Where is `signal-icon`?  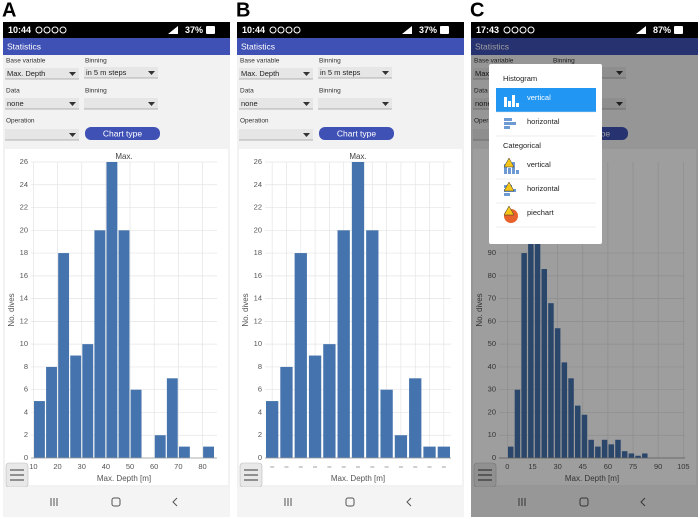
signal-icon is located at coordinates (407, 30).